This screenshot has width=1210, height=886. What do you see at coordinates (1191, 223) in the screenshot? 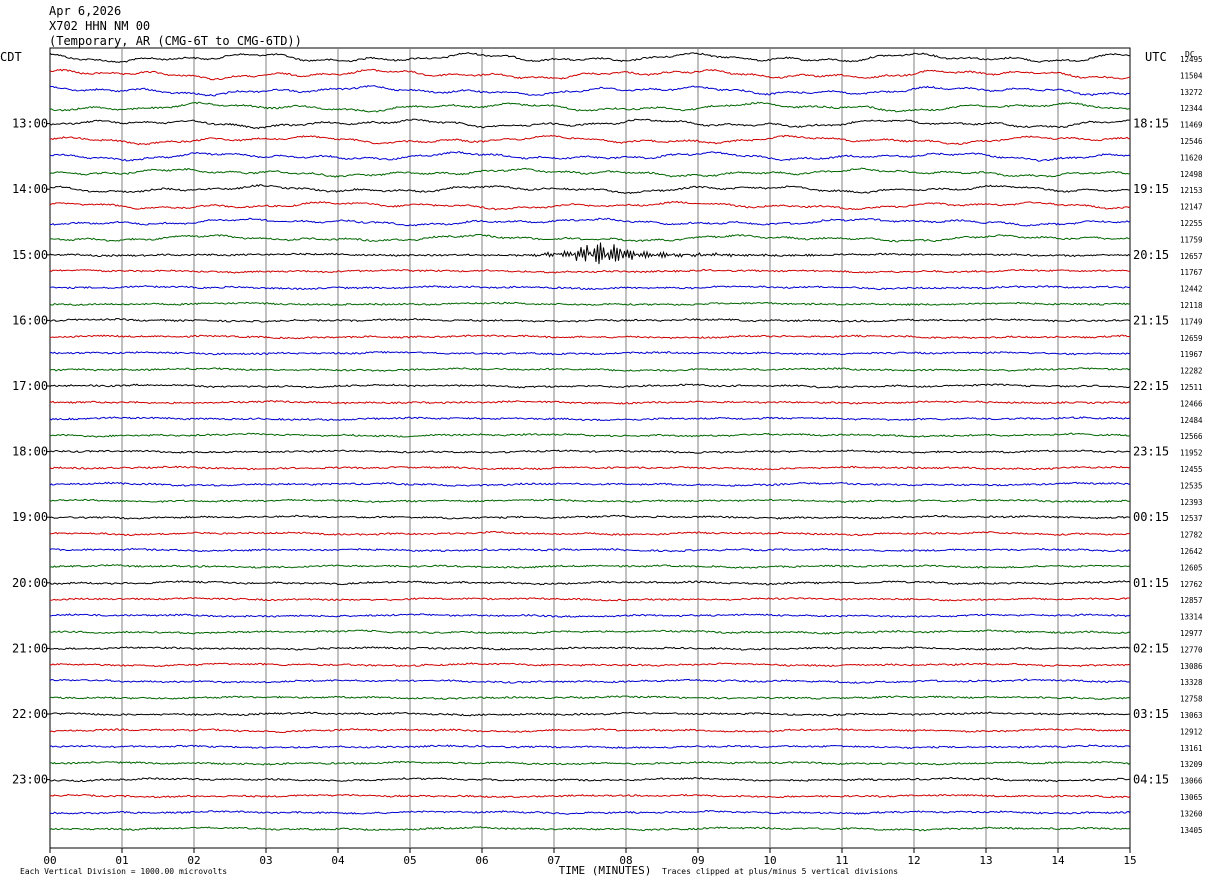
I see `dc-offset-label: 12255` at bounding box center [1191, 223].